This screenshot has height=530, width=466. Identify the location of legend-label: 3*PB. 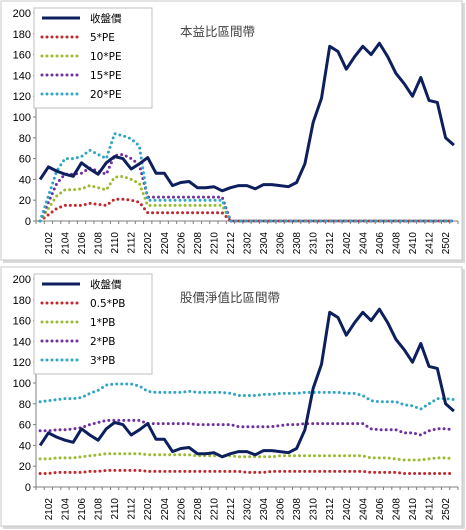
(102, 361).